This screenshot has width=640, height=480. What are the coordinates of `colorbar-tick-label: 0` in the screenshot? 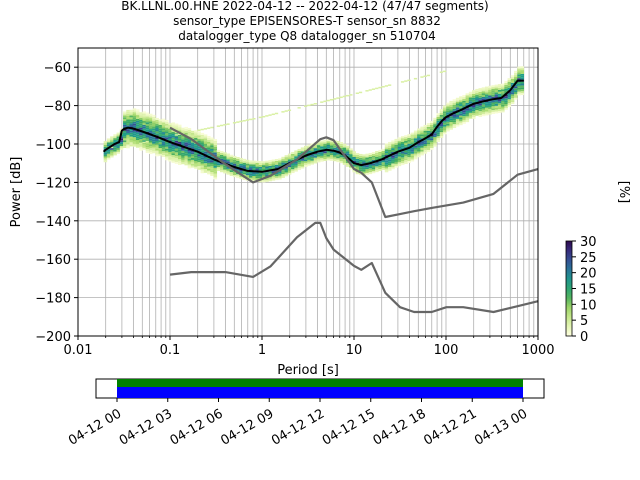 It's located at (584, 337).